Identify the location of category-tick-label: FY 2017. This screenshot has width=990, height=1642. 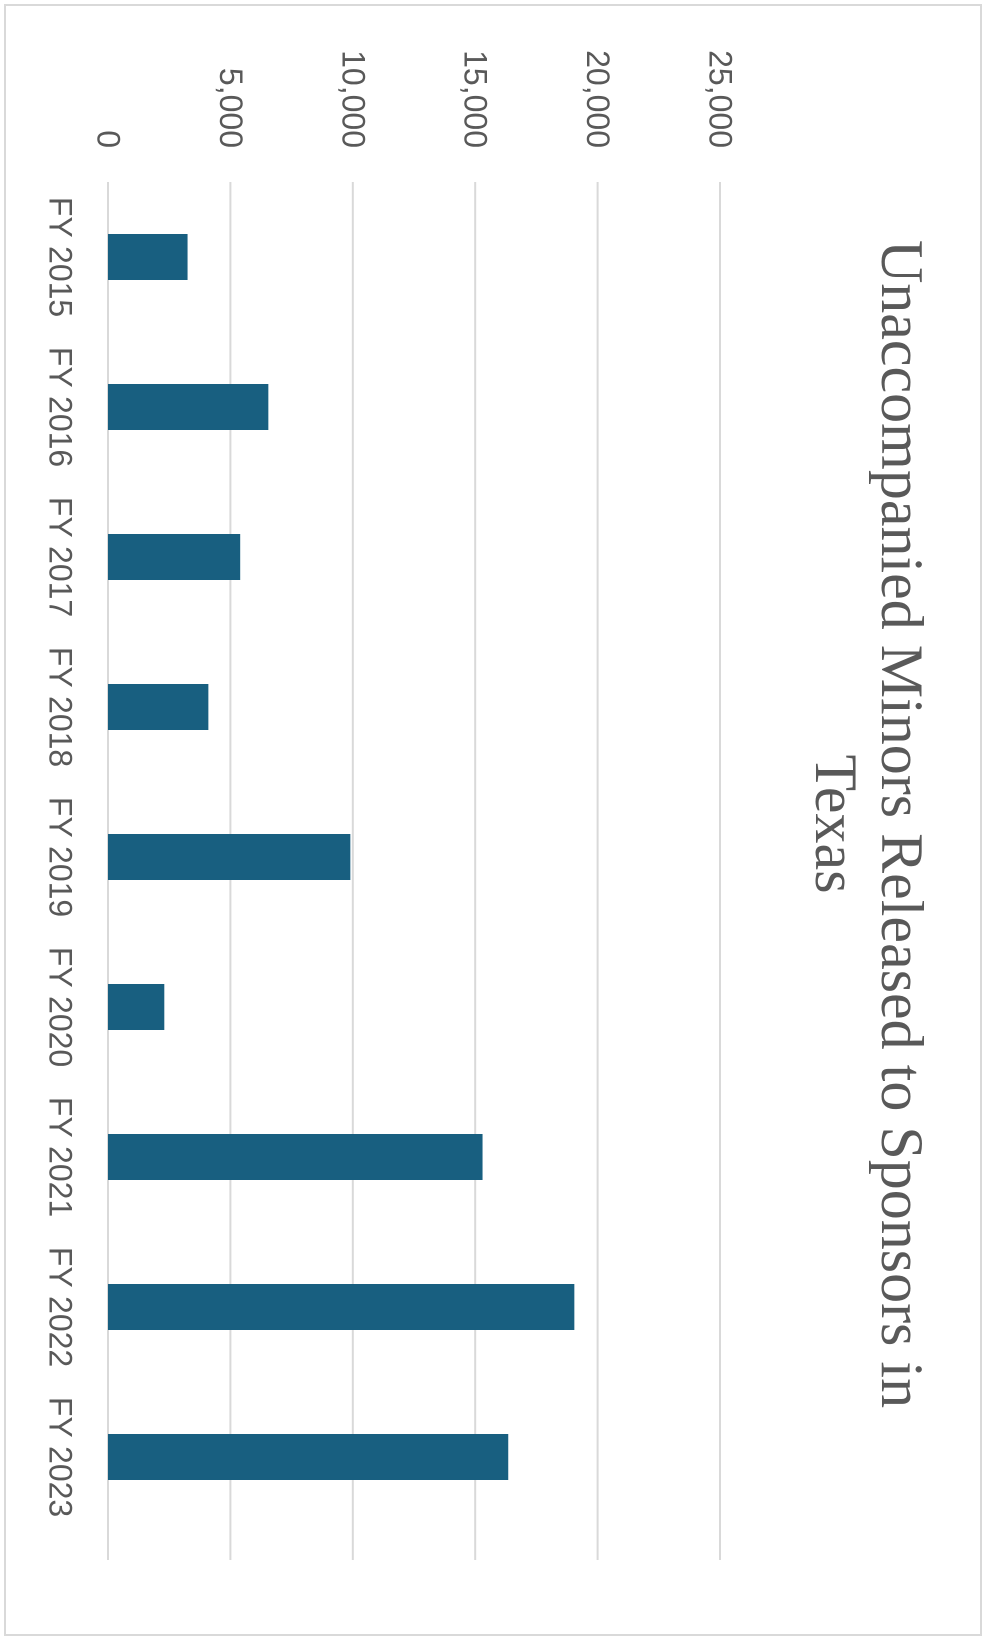
(61, 557).